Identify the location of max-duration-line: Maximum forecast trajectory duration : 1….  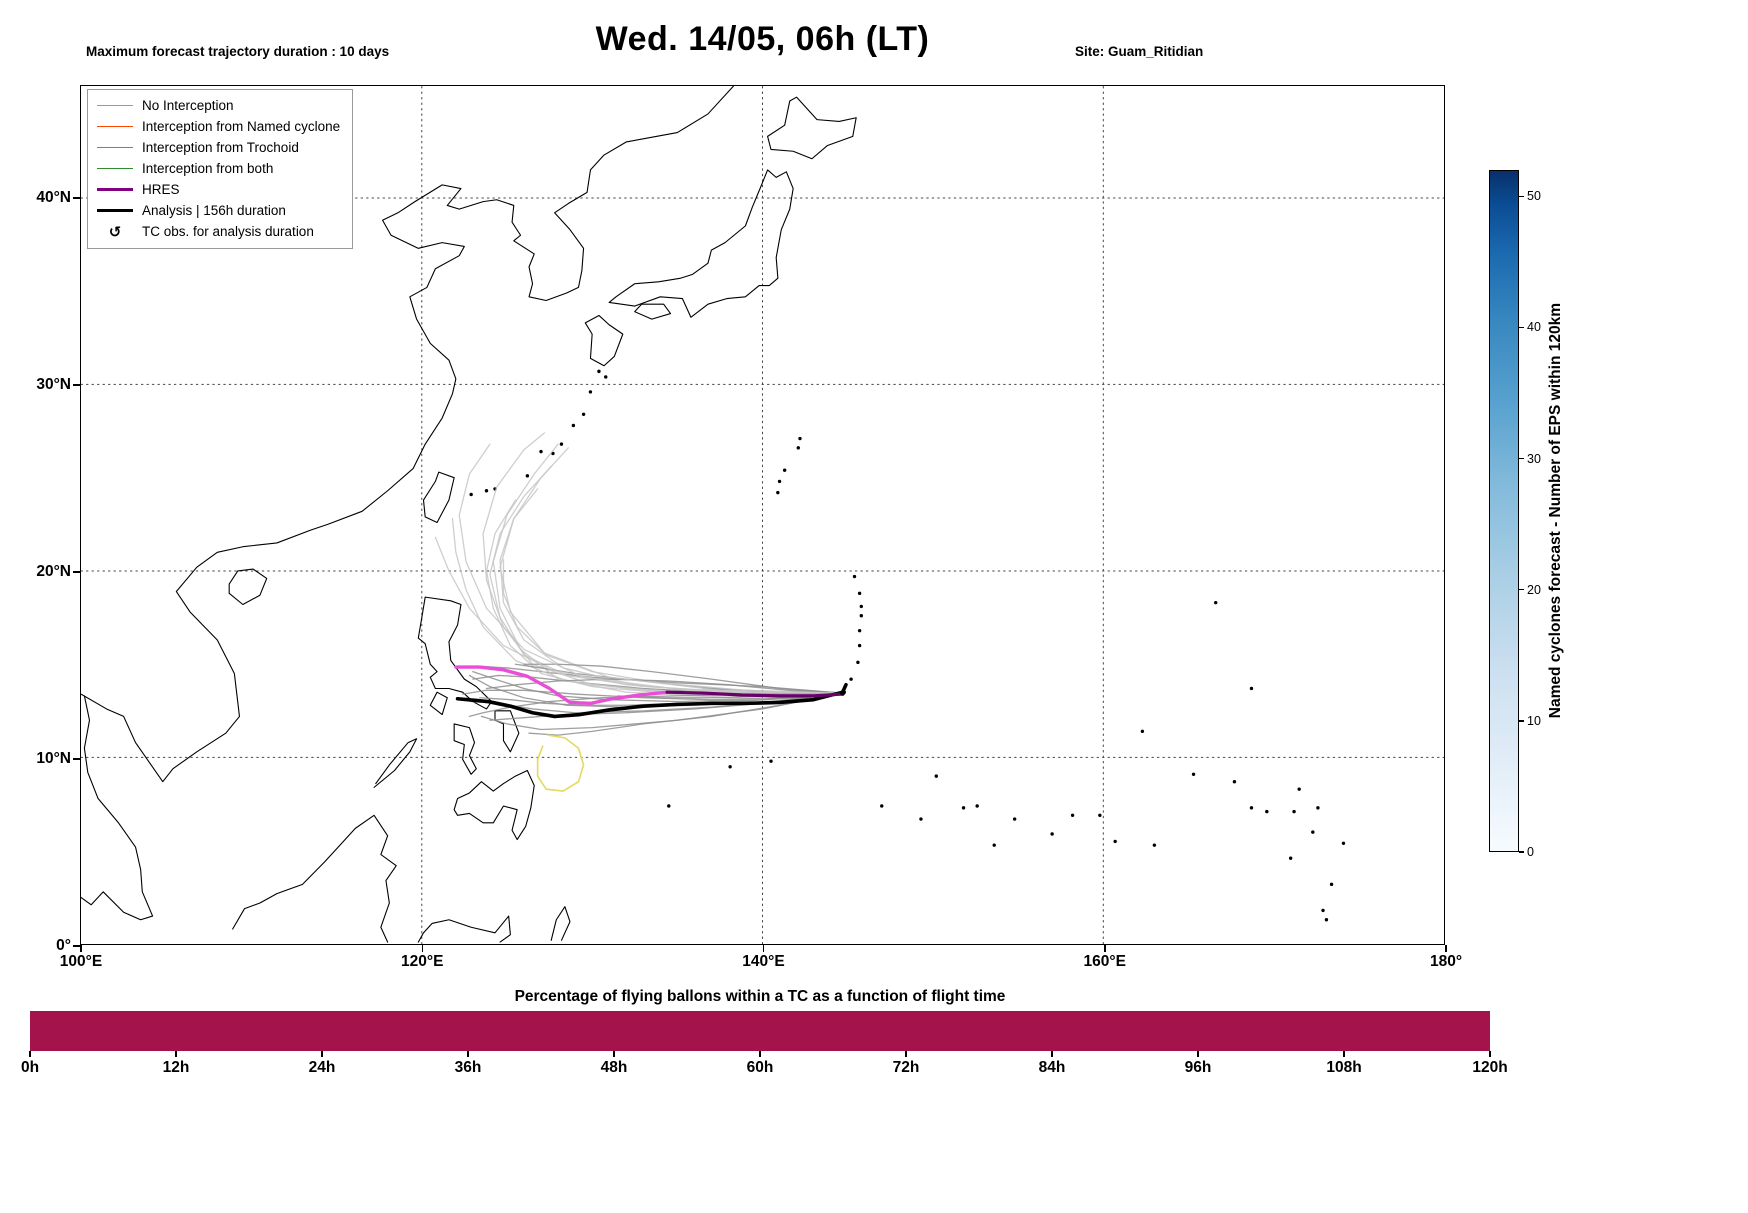
(238, 51).